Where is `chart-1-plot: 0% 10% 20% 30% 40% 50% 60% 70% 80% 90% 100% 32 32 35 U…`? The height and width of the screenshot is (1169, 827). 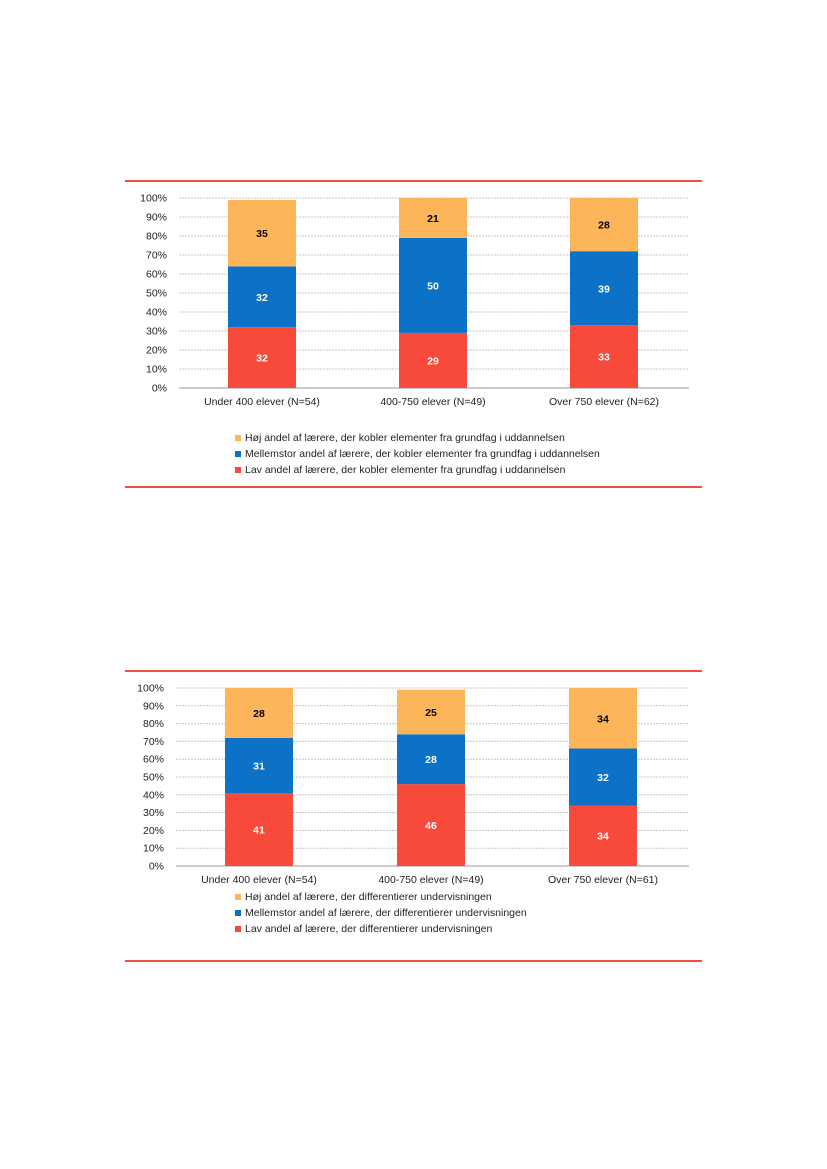 chart-1-plot: 0% 10% 20% 30% 40% 50% 60% 70% 80% 90% 100% 32 32 35 U… is located at coordinates (414, 300).